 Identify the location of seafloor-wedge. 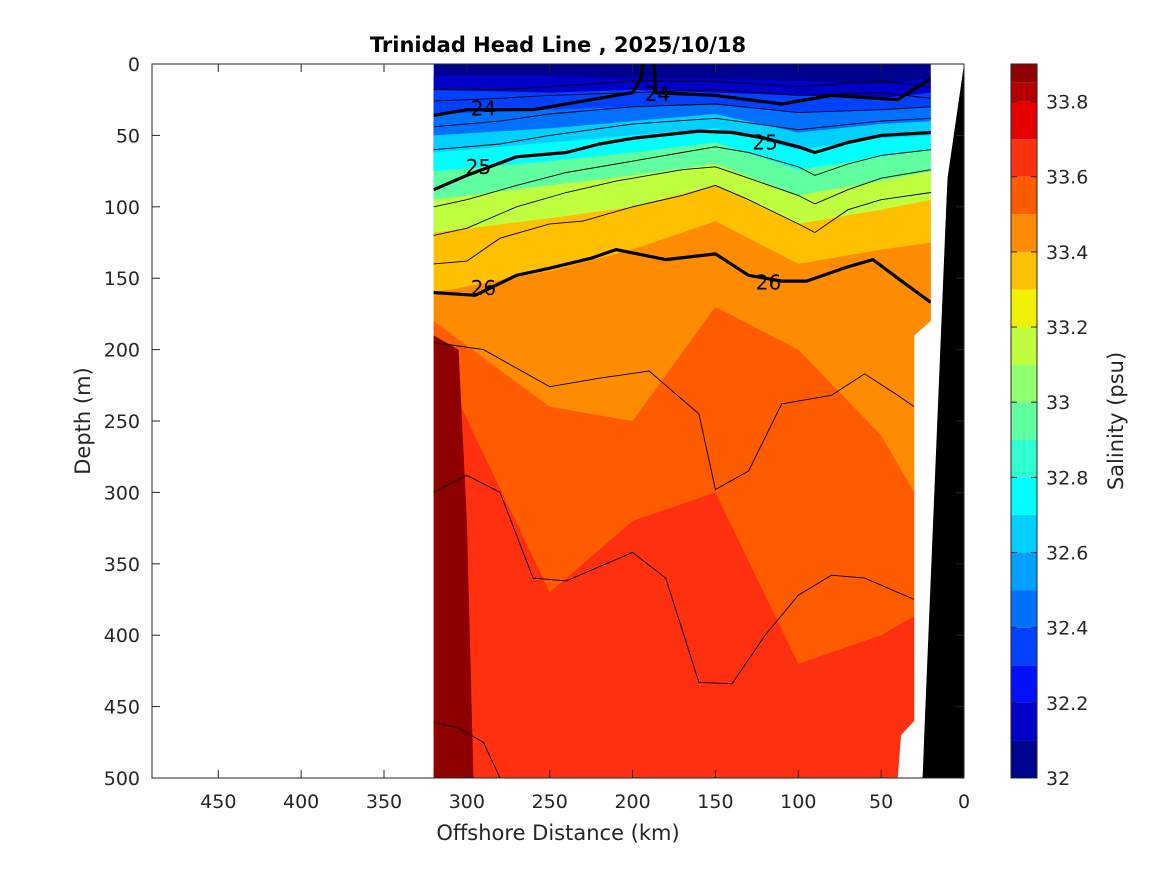
(943, 421).